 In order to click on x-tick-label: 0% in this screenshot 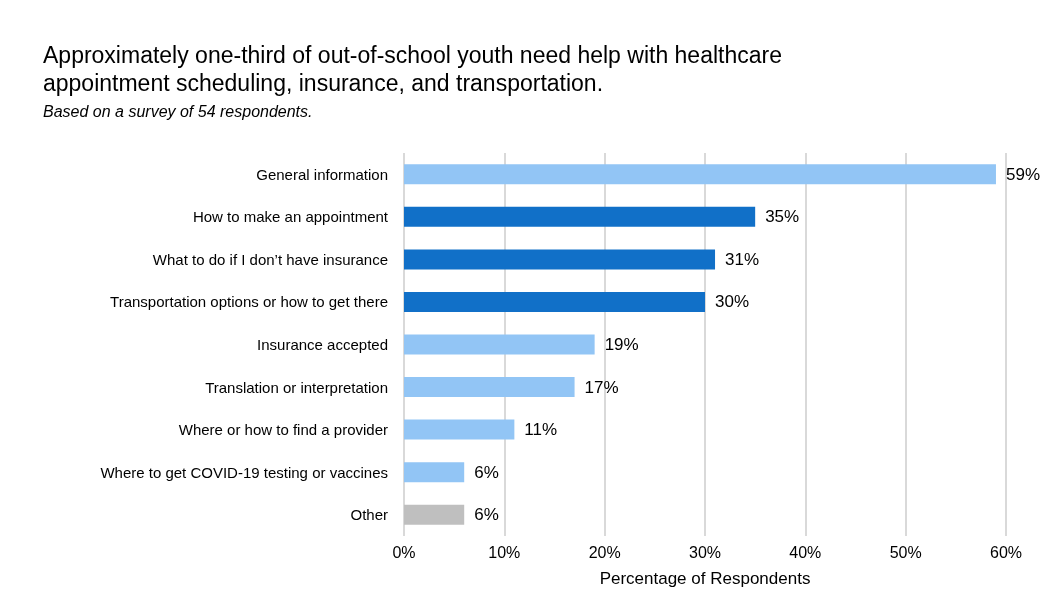, I will do `click(404, 552)`.